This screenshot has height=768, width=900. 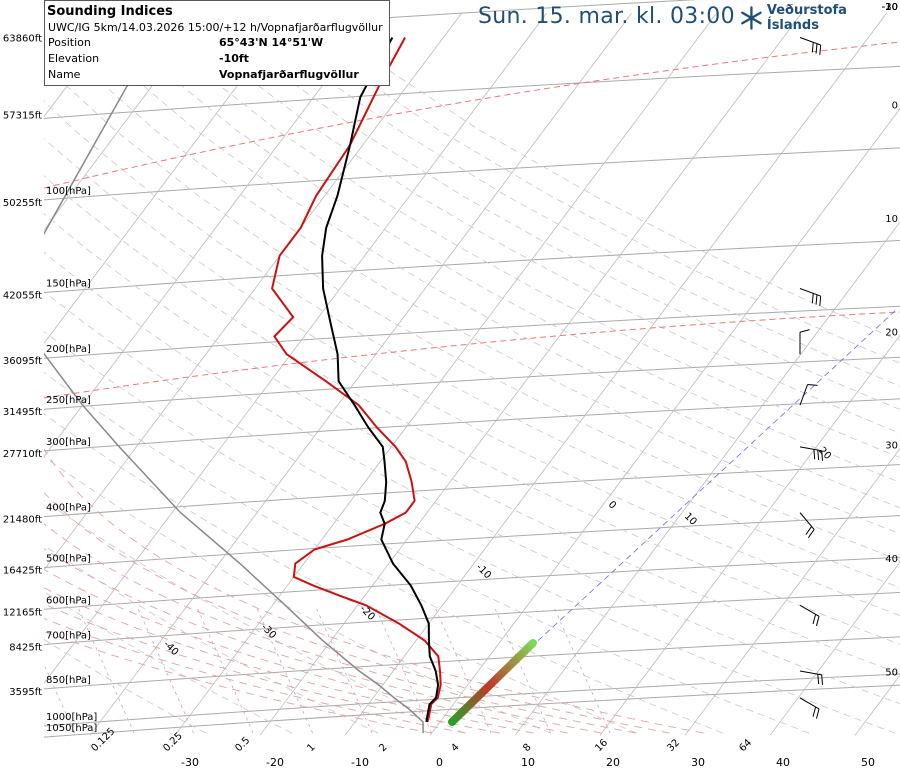 What do you see at coordinates (275, 762) in the screenshot?
I see `temperature-tick-label: -20` at bounding box center [275, 762].